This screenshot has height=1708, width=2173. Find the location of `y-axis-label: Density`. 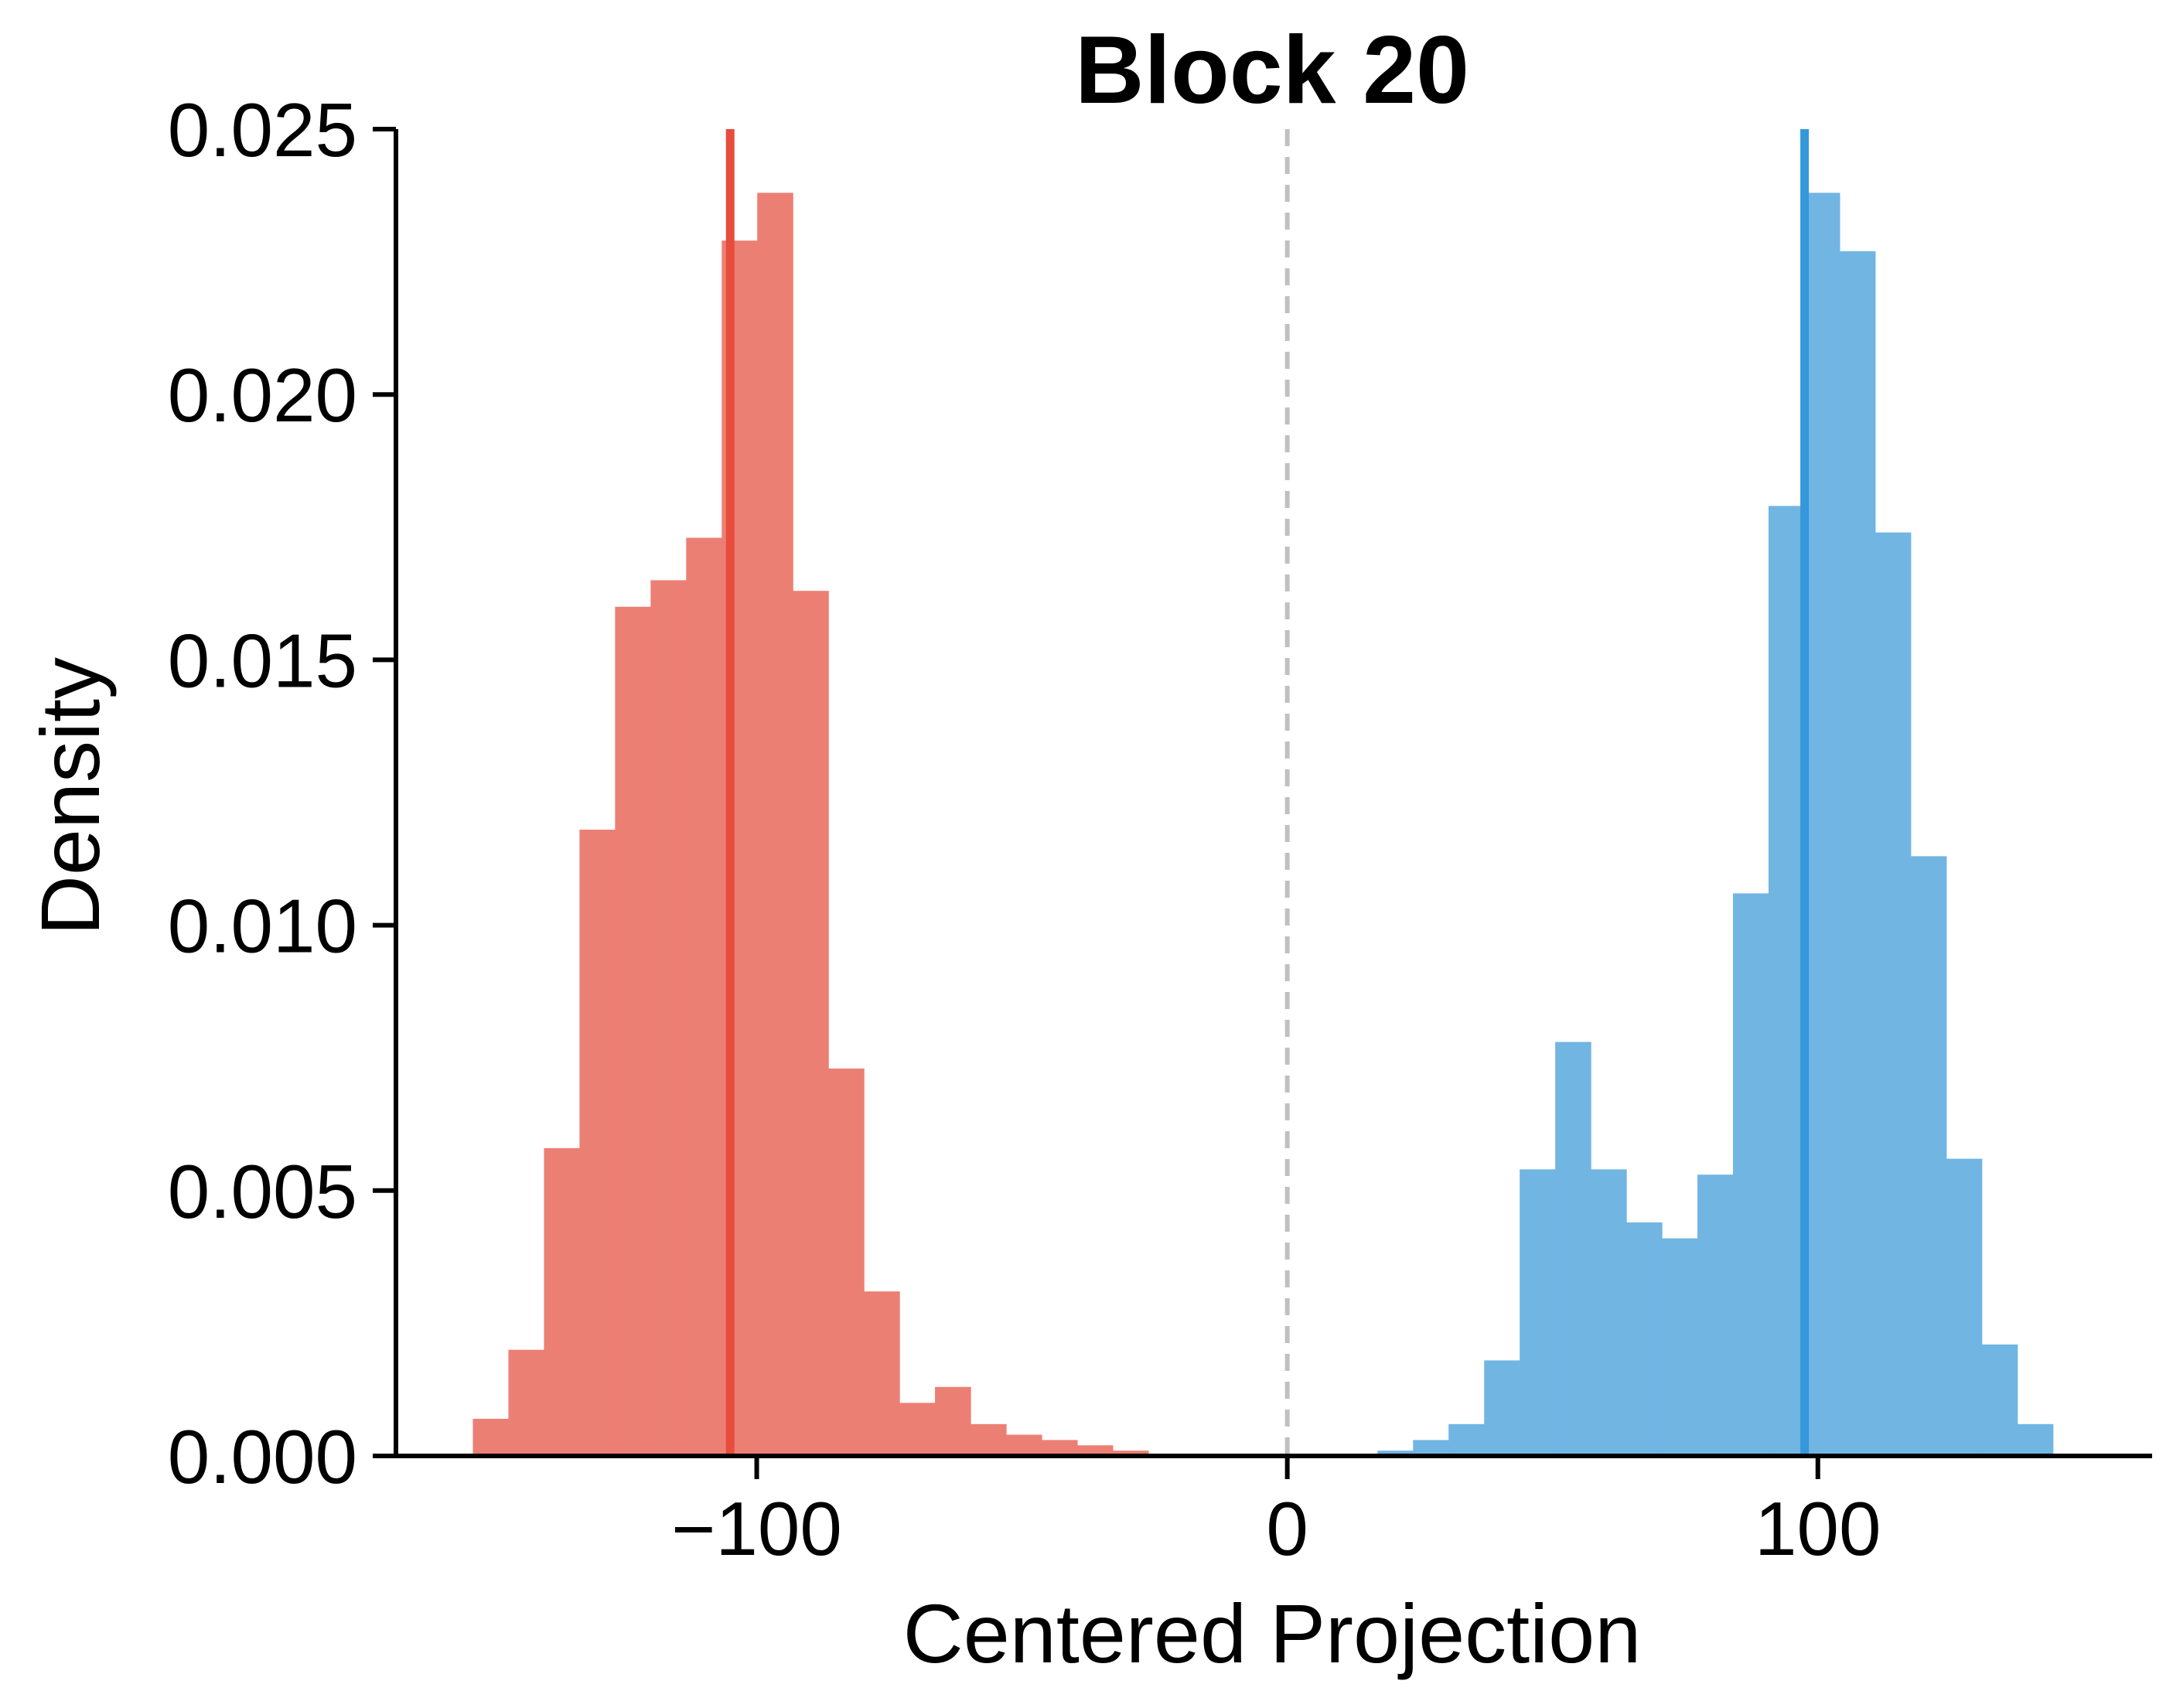

y-axis-label: Density is located at coordinates (70, 796).